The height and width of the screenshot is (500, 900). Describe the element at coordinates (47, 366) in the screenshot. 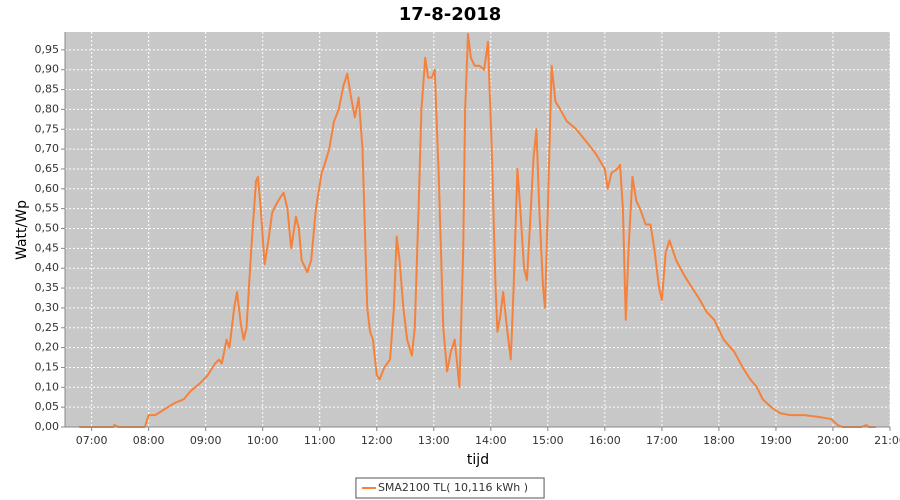

I see `y-tick-label: 0,15` at that location.